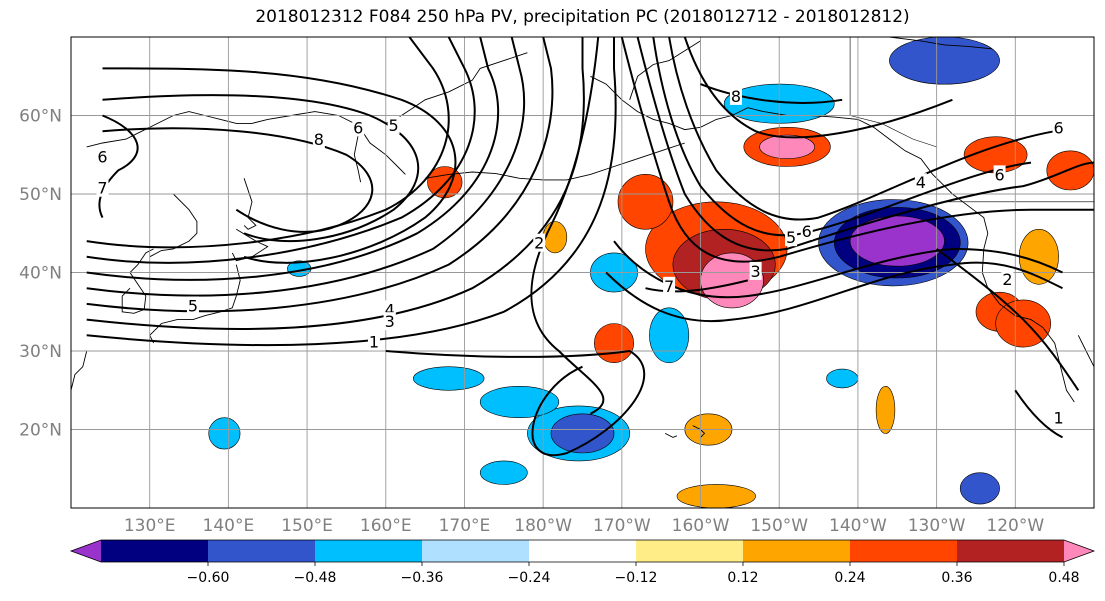 Image resolution: width=1105 pixels, height=601 pixels. Describe the element at coordinates (315, 578) in the screenshot. I see `colorbar-tick-label: −0.48` at that location.